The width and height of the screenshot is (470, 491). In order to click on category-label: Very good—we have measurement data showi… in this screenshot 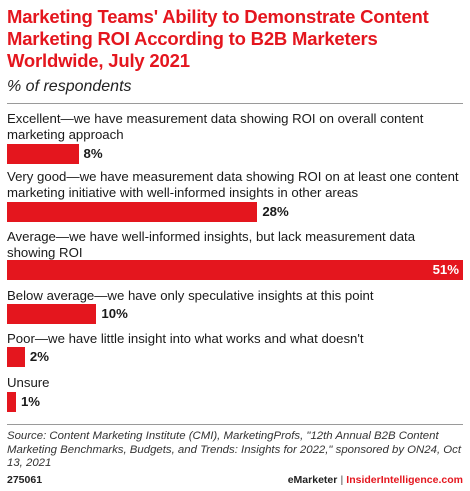, I will do `click(233, 184)`.